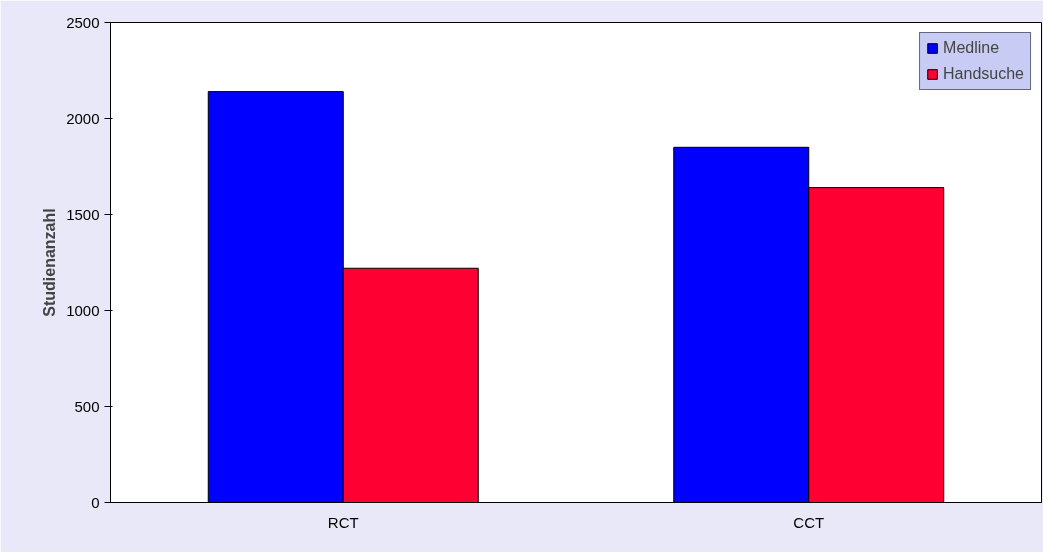 The height and width of the screenshot is (552, 1043). Describe the element at coordinates (83, 118) in the screenshot. I see `y-tick-label: 2000` at that location.